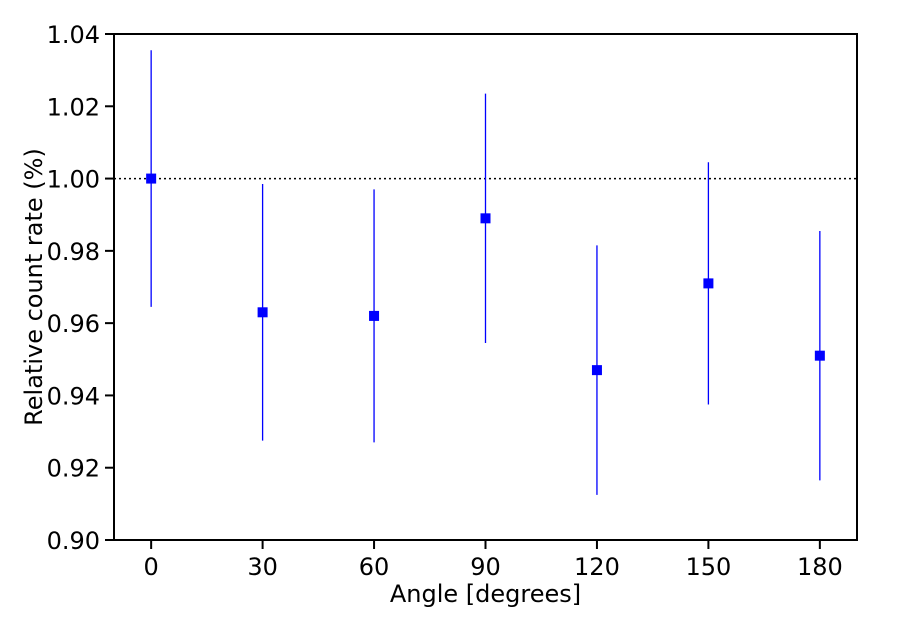 This screenshot has width=902, height=620. Describe the element at coordinates (73, 35) in the screenshot. I see `y-tick-label: 1.04` at that location.